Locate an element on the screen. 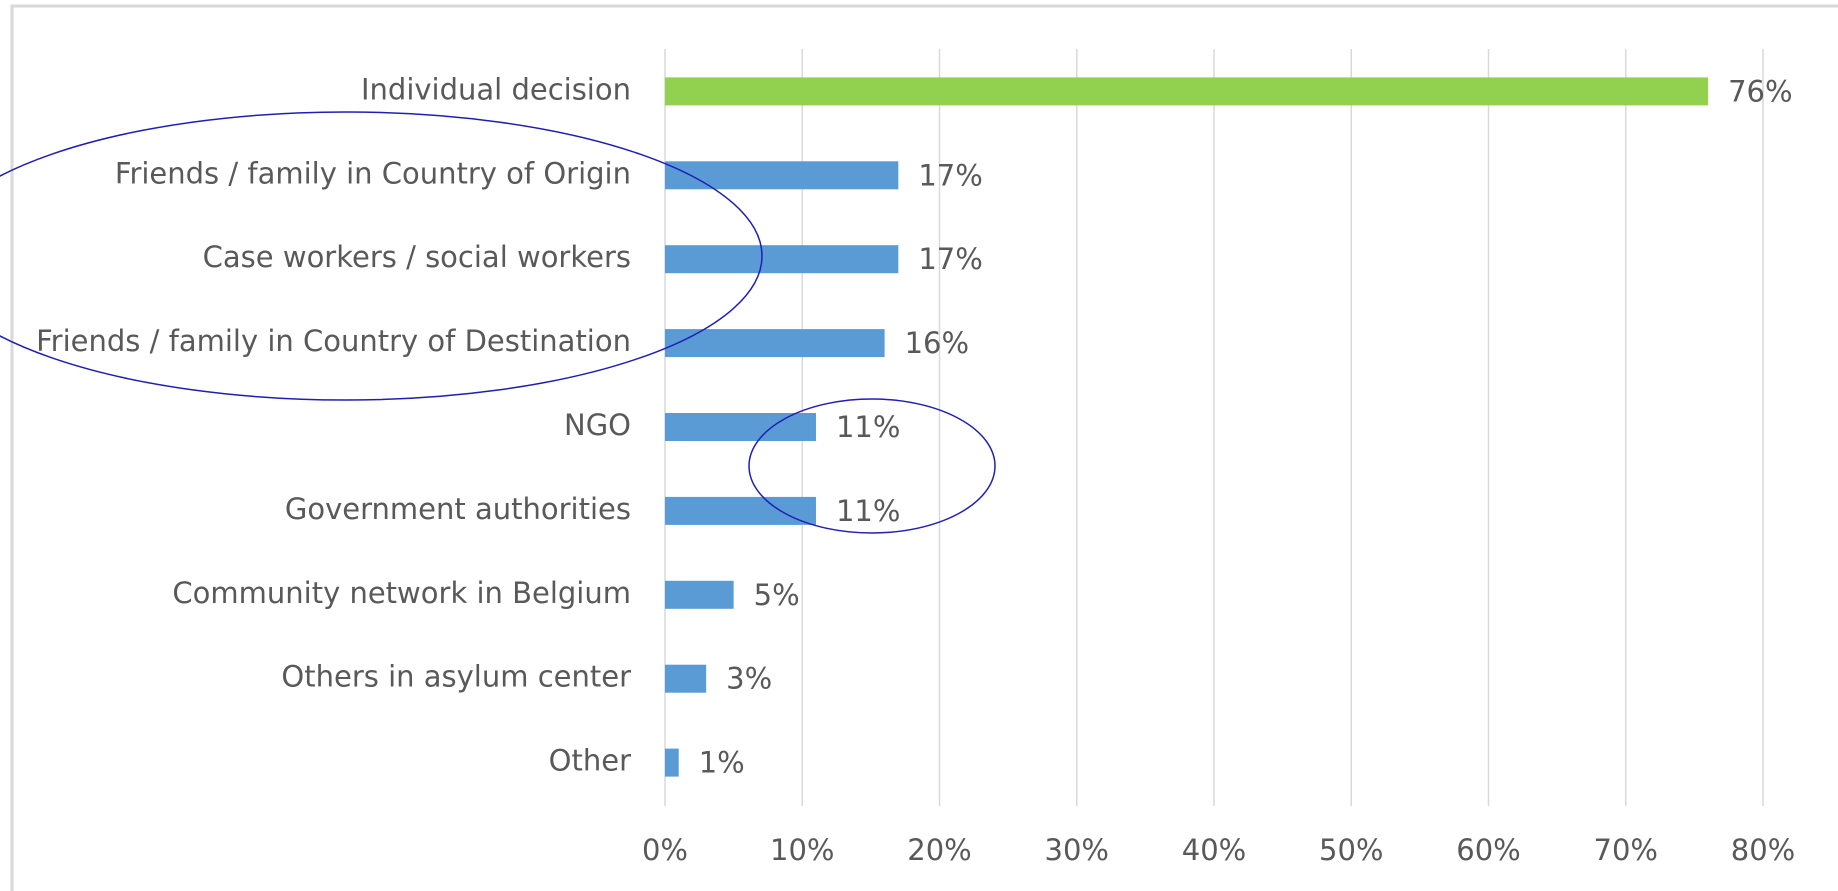 This screenshot has height=891, width=1838. x-tick-label: 80% is located at coordinates (1763, 850).